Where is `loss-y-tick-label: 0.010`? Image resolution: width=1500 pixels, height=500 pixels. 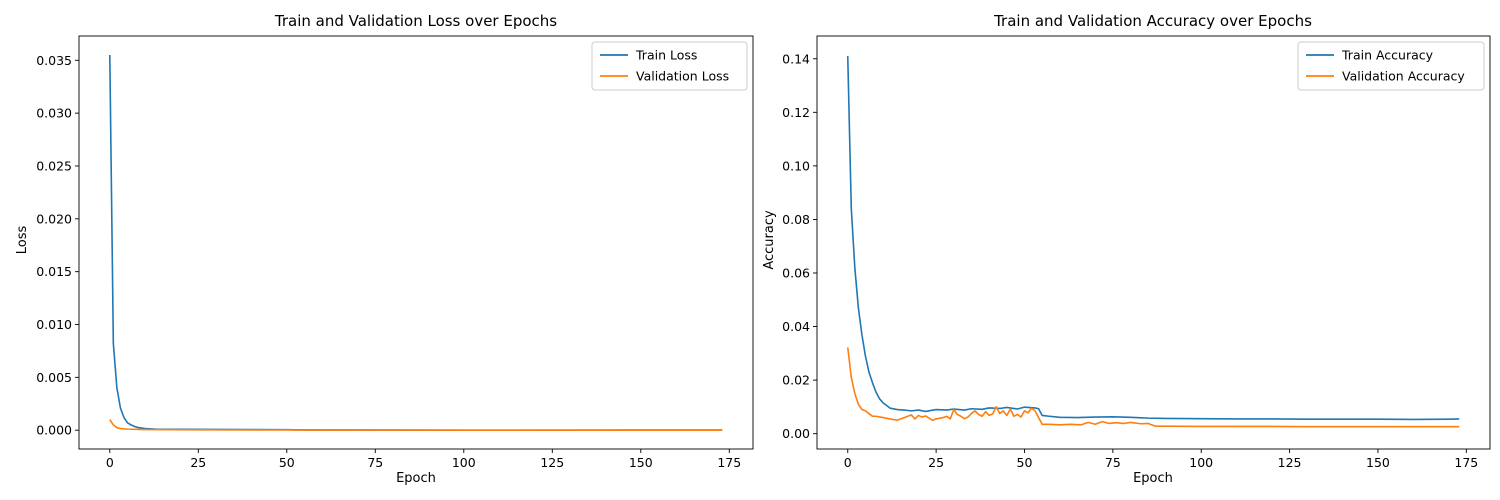
loss-y-tick-label: 0.010 is located at coordinates (54, 324).